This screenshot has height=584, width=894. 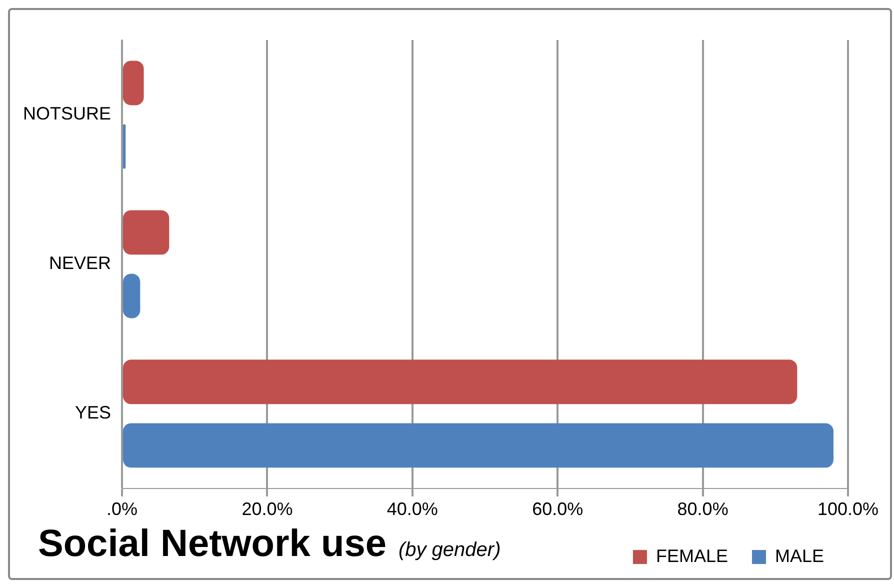 I want to click on y-tick-label: NOTSURE, so click(x=67, y=114).